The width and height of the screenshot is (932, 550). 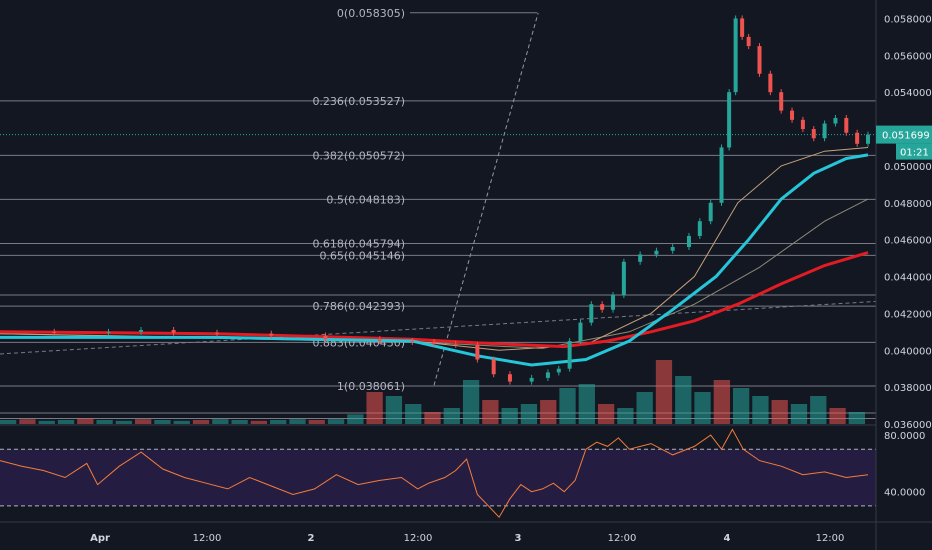 I want to click on price-tick-label: 0.040000, so click(x=908, y=351).